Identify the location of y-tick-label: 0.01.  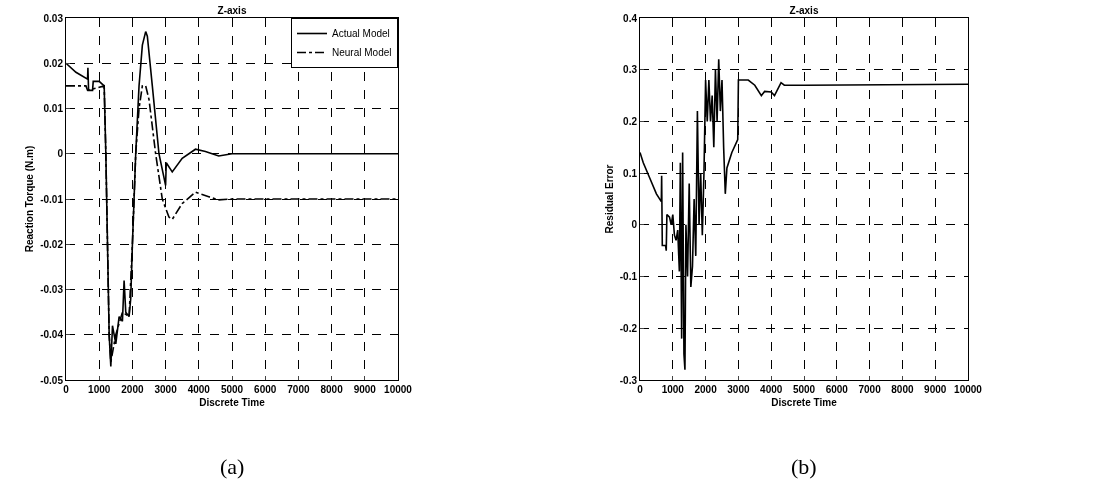
(53, 108).